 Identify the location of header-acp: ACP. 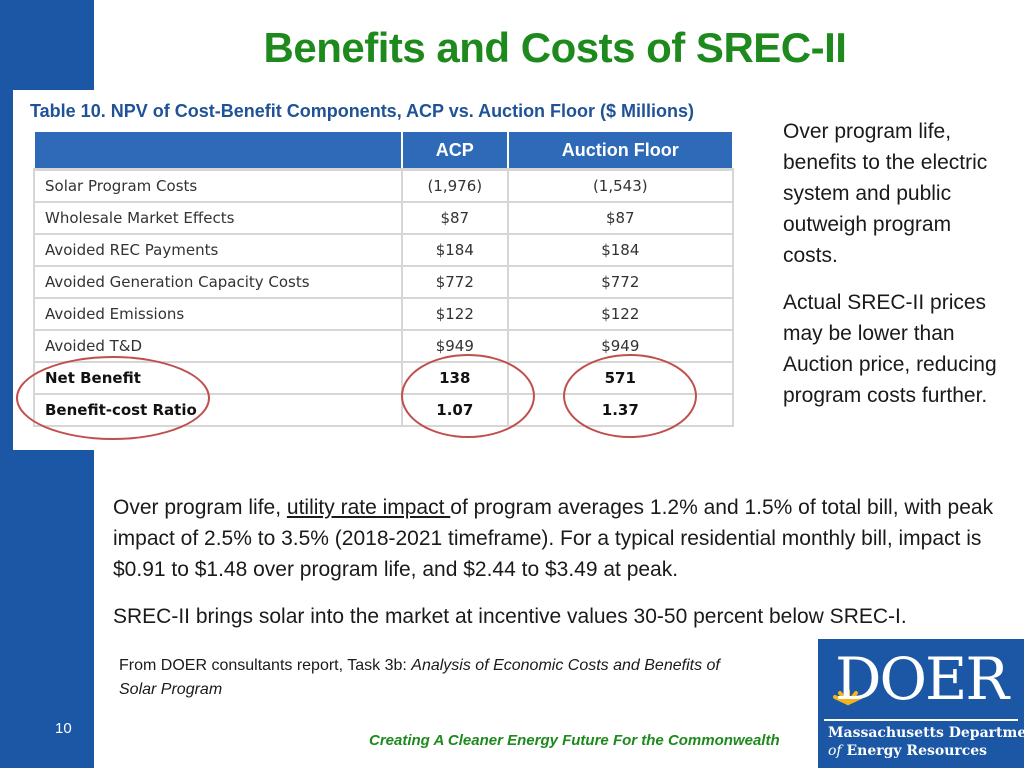
(455, 150).